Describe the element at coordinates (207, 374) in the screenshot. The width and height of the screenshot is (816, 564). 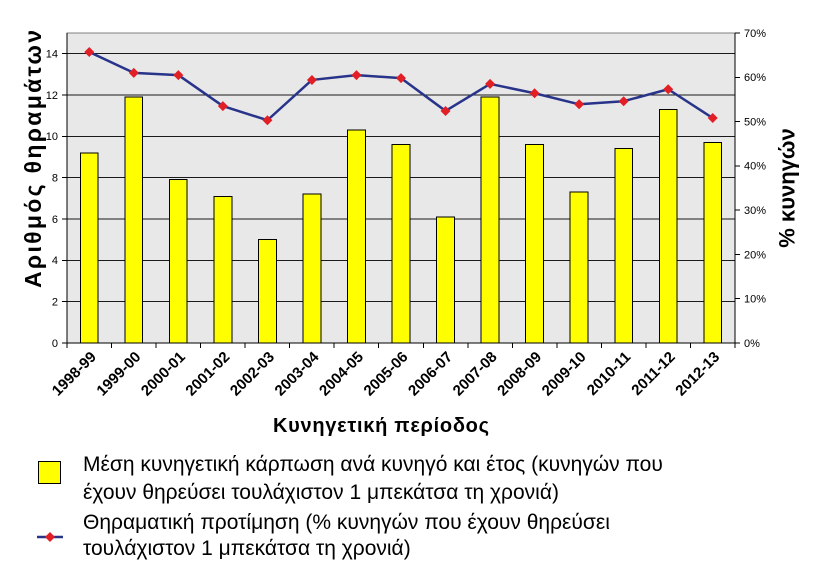
I see `x-tick-label: 2001-02` at that location.